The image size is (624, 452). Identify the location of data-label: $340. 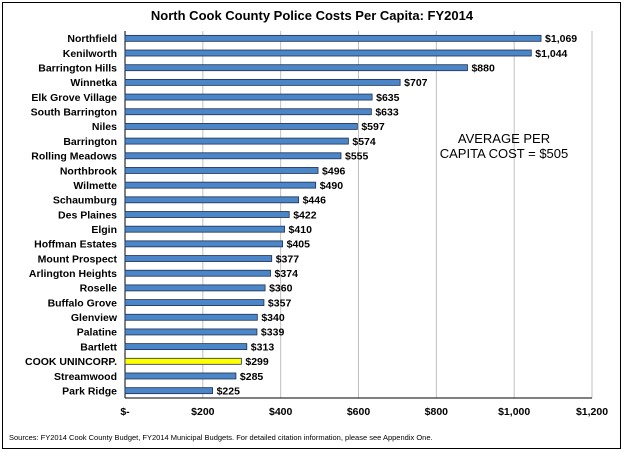
(273, 318).